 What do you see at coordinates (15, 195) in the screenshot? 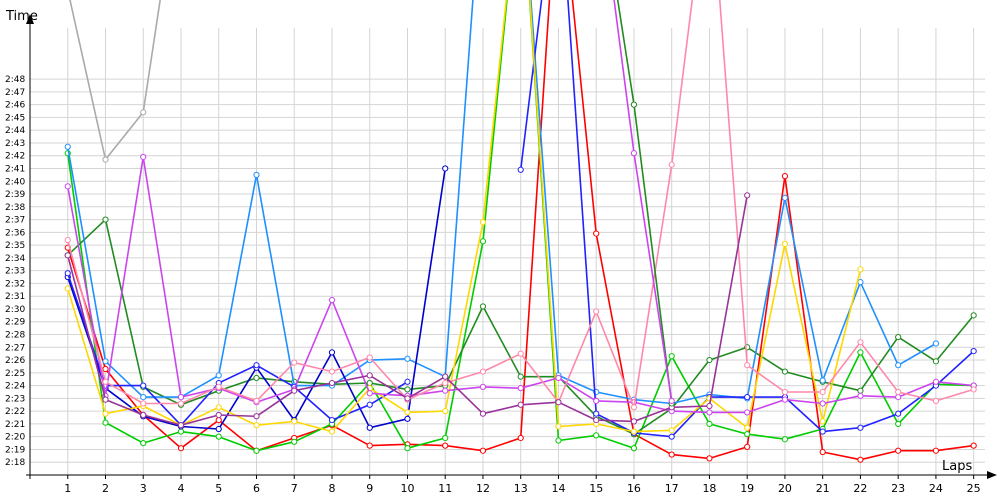
I see `y-tick-label: 2:39` at bounding box center [15, 195].